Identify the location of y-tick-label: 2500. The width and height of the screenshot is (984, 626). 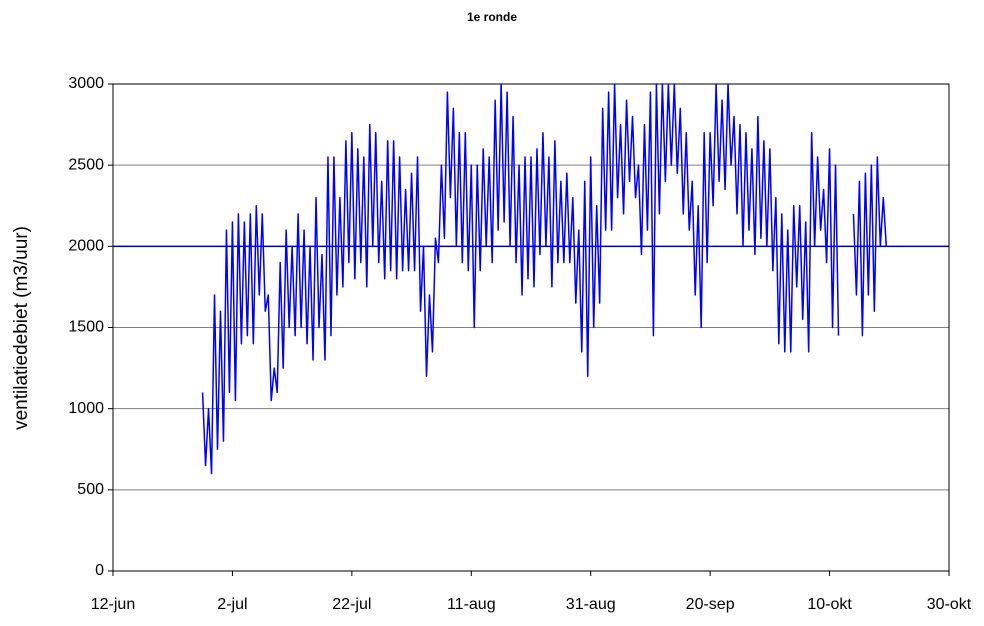
(86, 164).